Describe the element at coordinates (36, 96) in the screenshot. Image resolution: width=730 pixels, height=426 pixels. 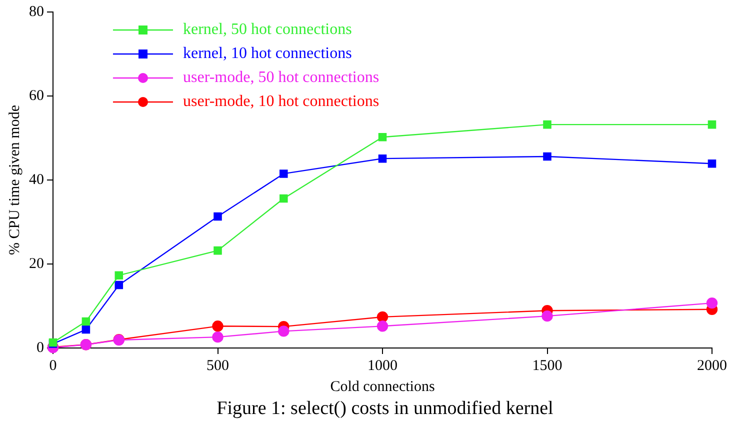
I see `y-tick-label: 60` at that location.